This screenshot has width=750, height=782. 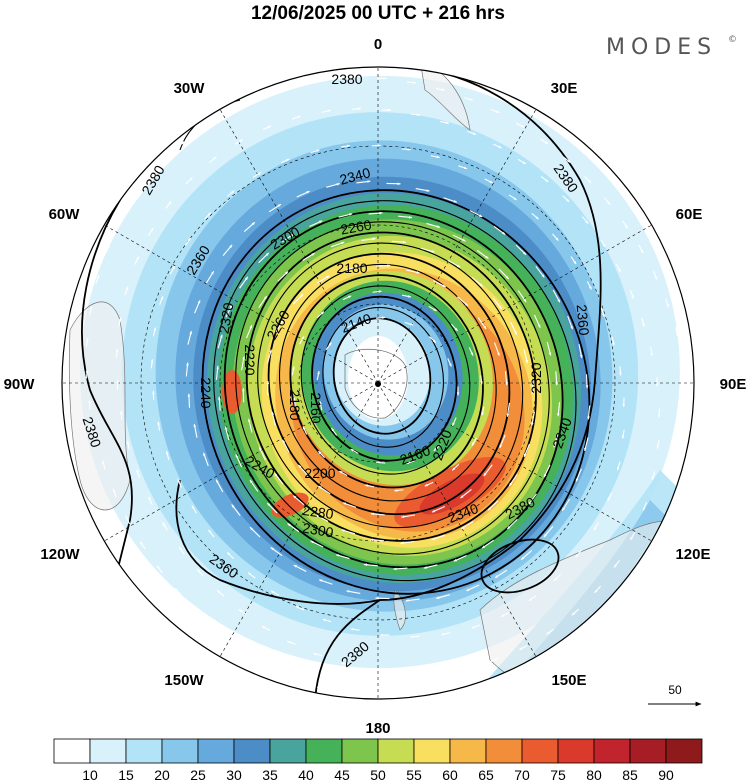 I want to click on contour-label: 2360, so click(x=583, y=320).